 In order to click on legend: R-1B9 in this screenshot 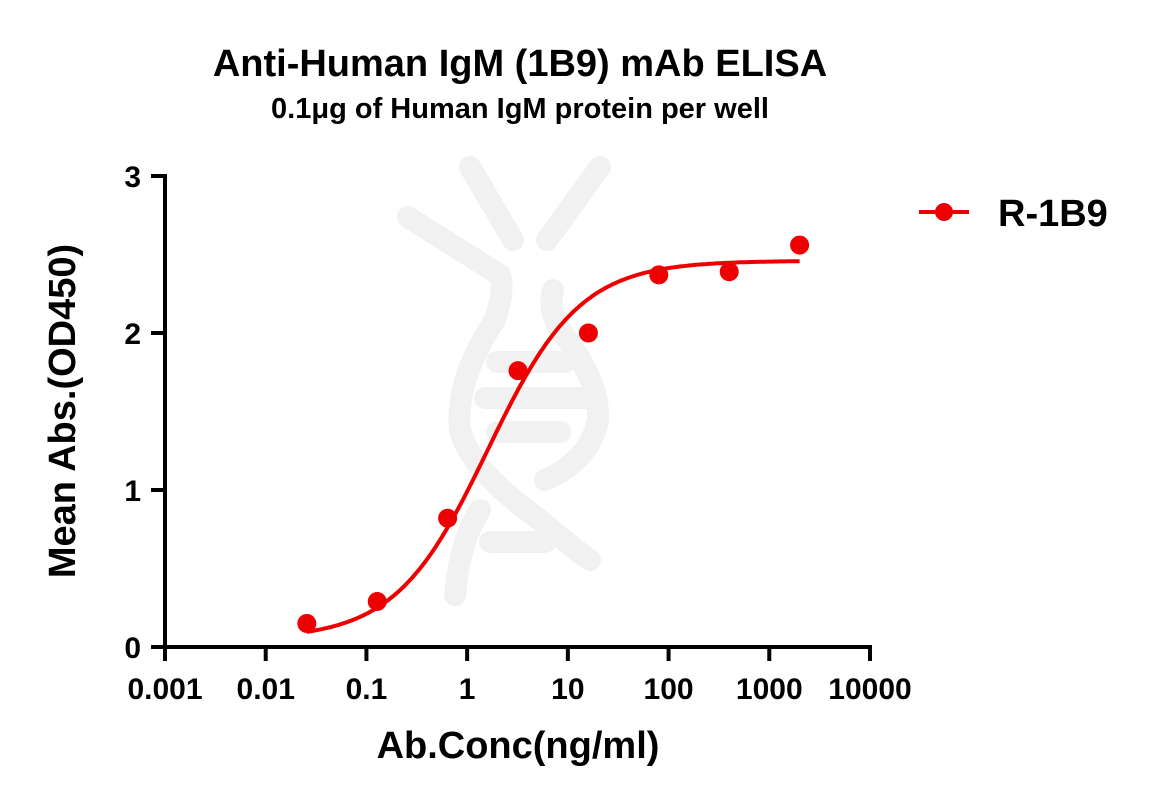, I will do `click(1013, 214)`.